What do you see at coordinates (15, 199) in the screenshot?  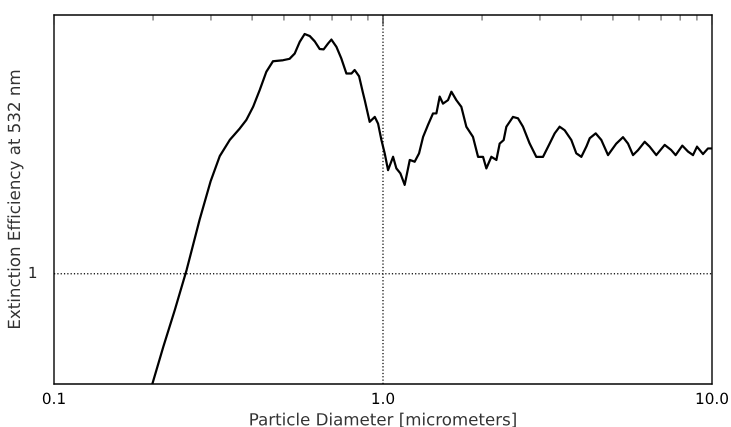 I see `y-axis-title: Extinction Efficiency at 532 nm` at bounding box center [15, 199].